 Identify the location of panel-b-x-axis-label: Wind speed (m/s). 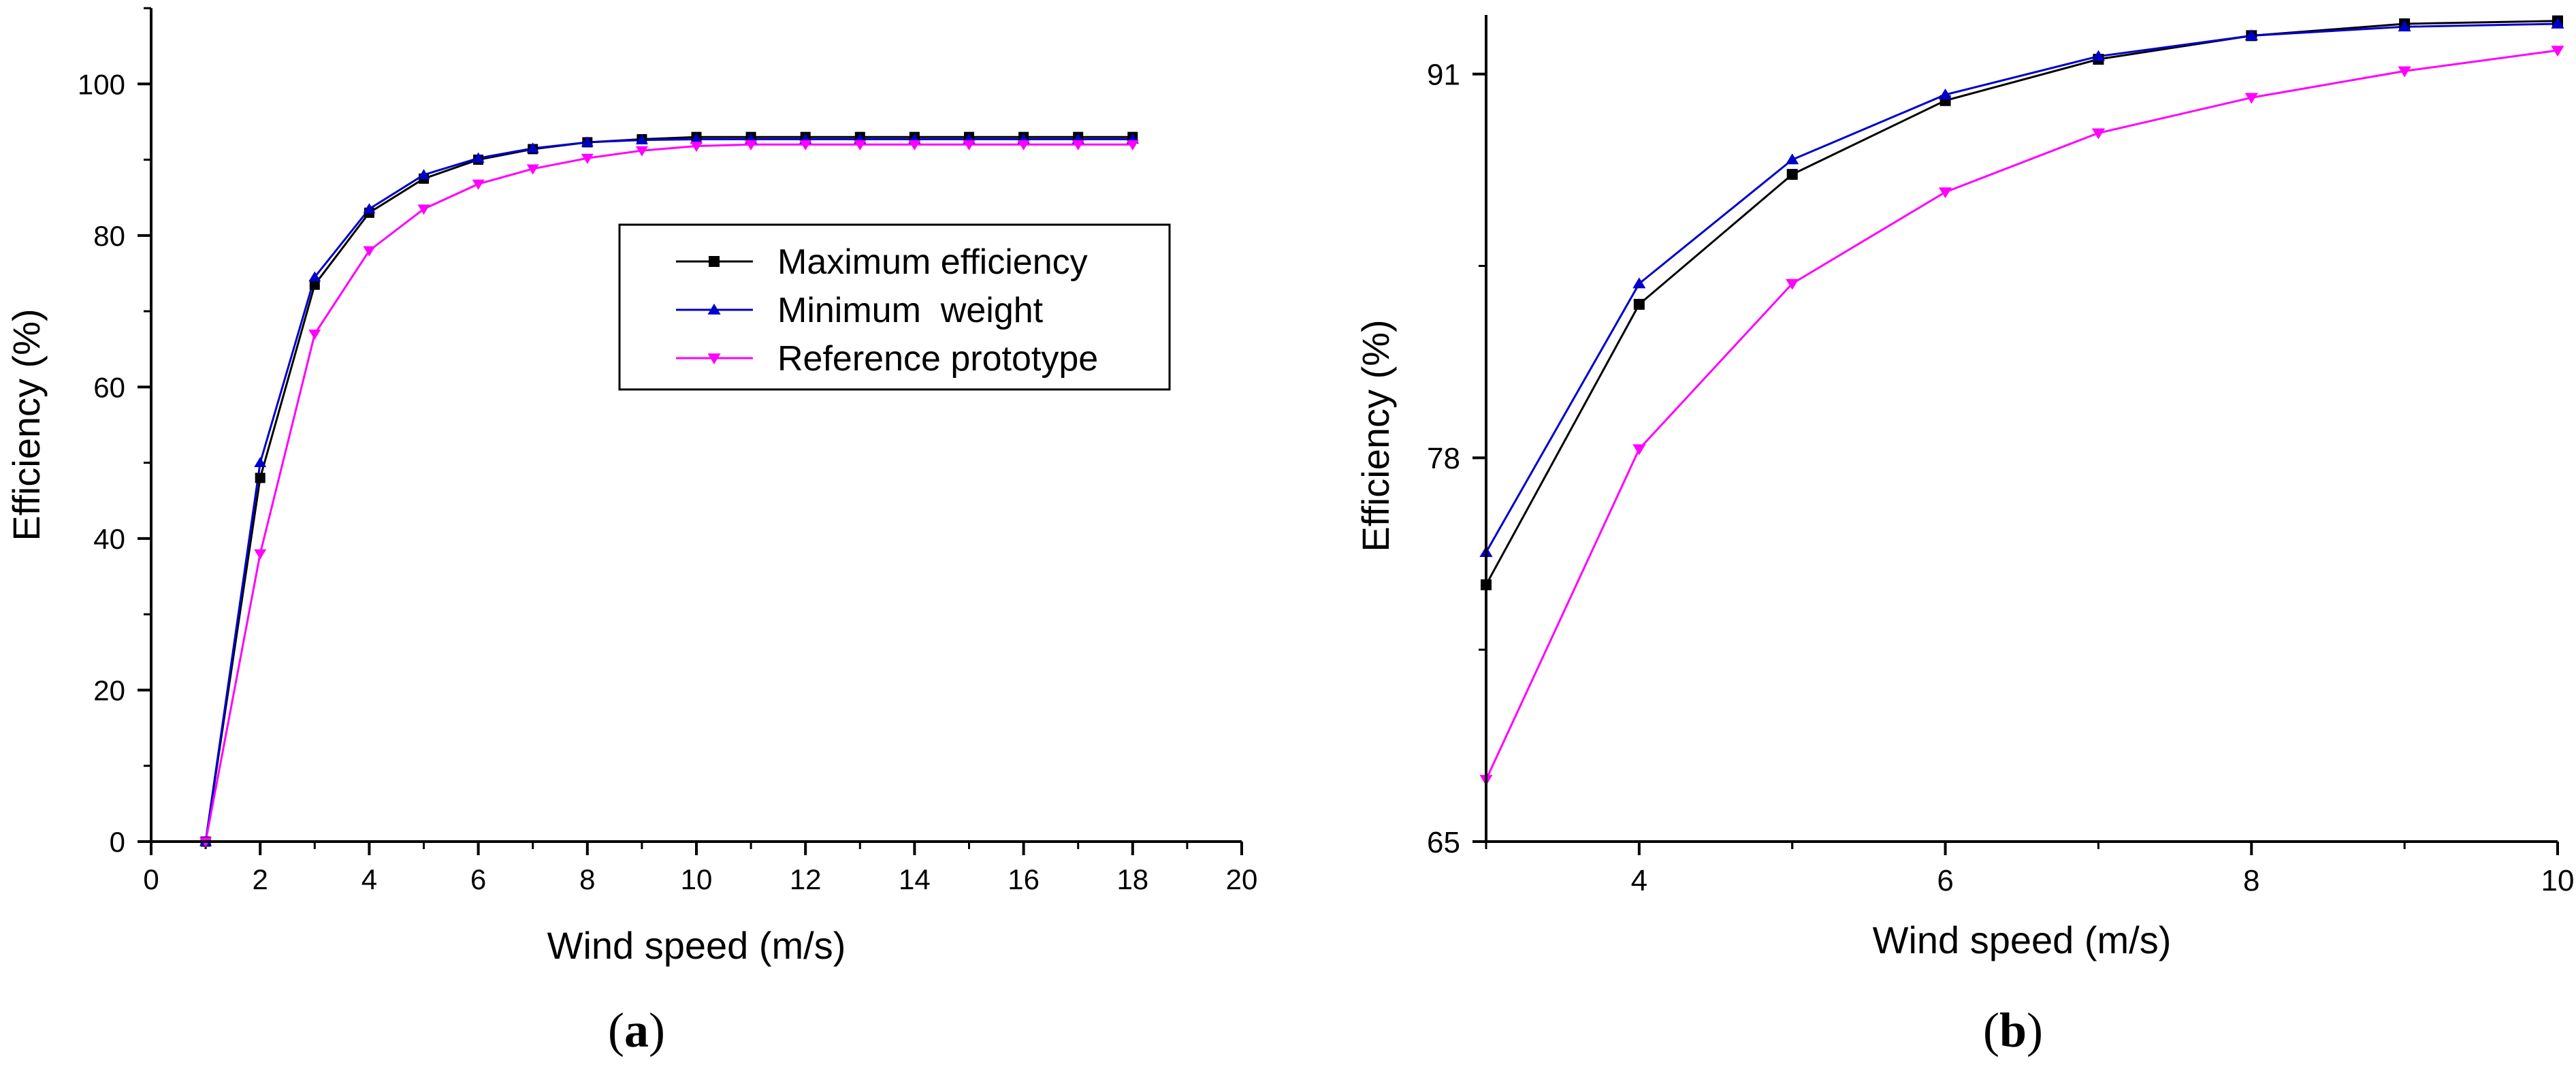
(2023, 940).